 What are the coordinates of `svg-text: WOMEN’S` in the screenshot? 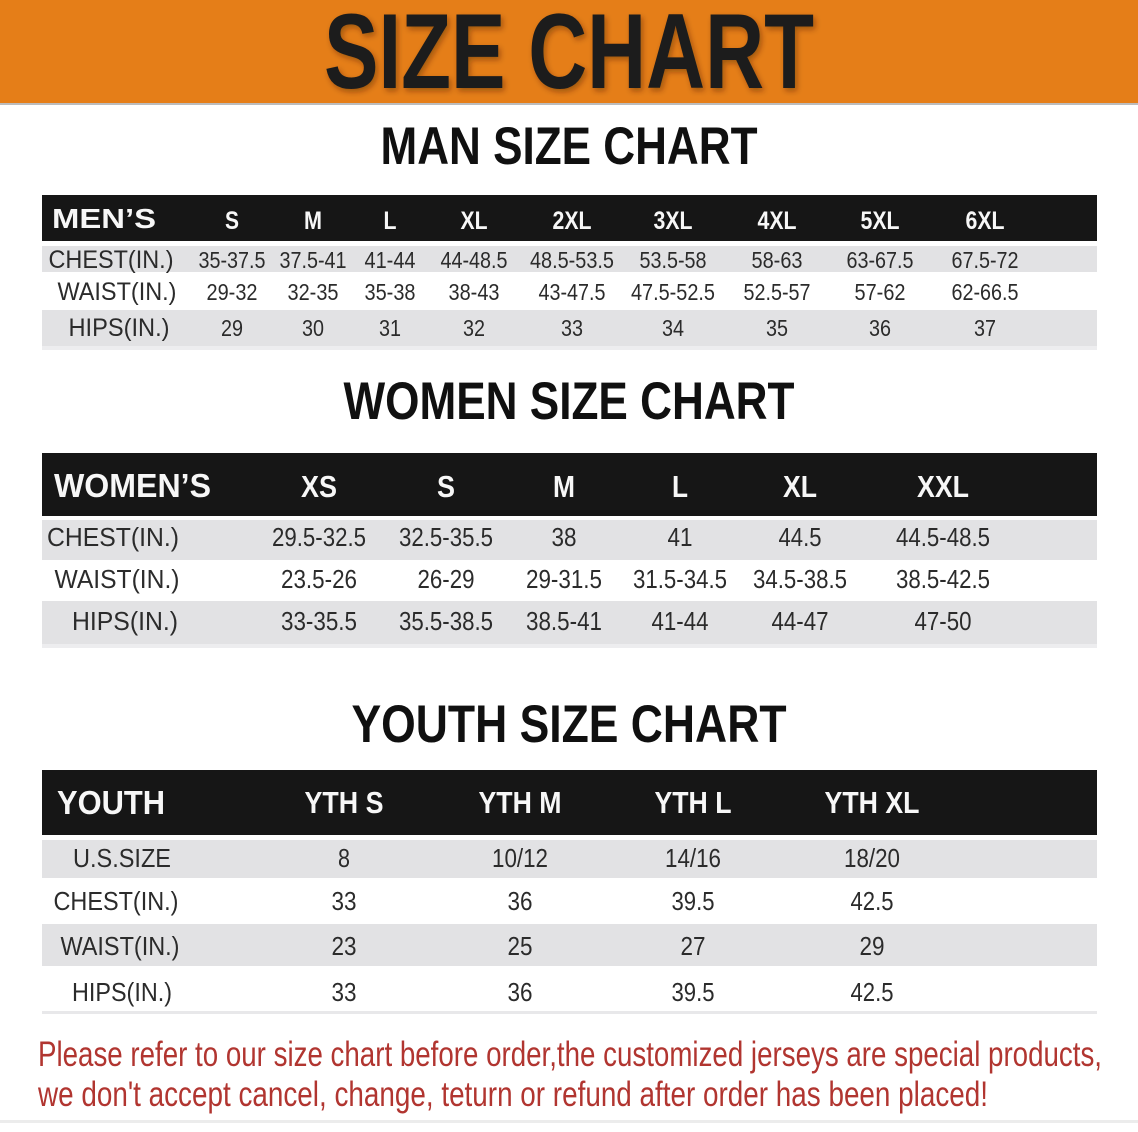 It's located at (132, 485).